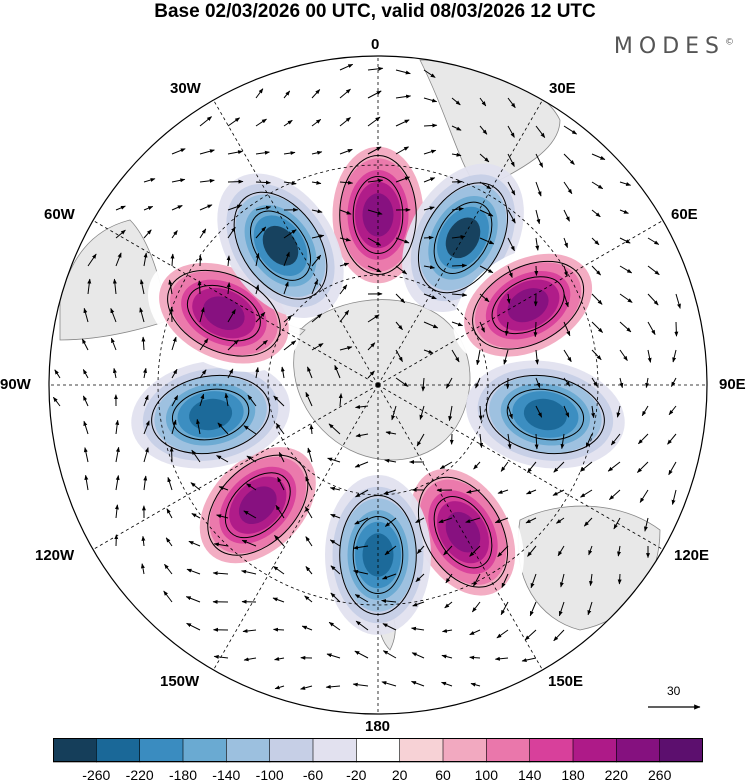 The image size is (750, 783). What do you see at coordinates (486, 775) in the screenshot?
I see `colorbar-tick-label: 100` at bounding box center [486, 775].